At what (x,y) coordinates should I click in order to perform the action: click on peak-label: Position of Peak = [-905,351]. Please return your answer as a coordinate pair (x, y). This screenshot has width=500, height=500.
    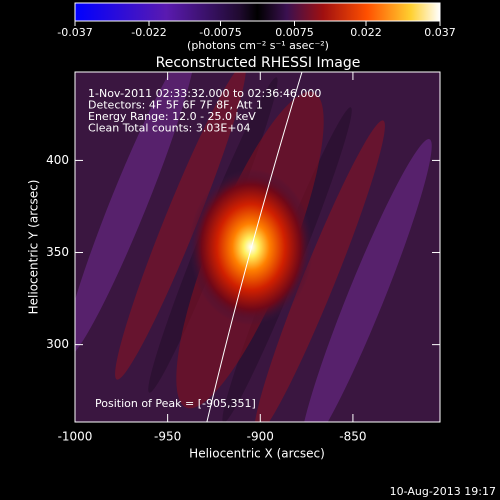
    Looking at the image, I should click on (175, 403).